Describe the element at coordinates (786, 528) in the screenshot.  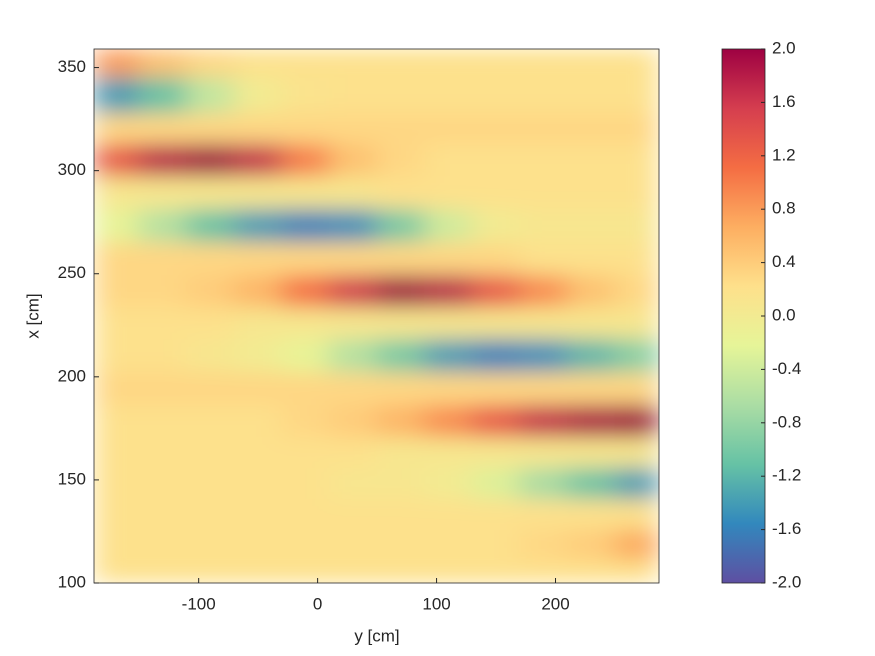
I see `colorbar-tick-label: -1.6` at that location.